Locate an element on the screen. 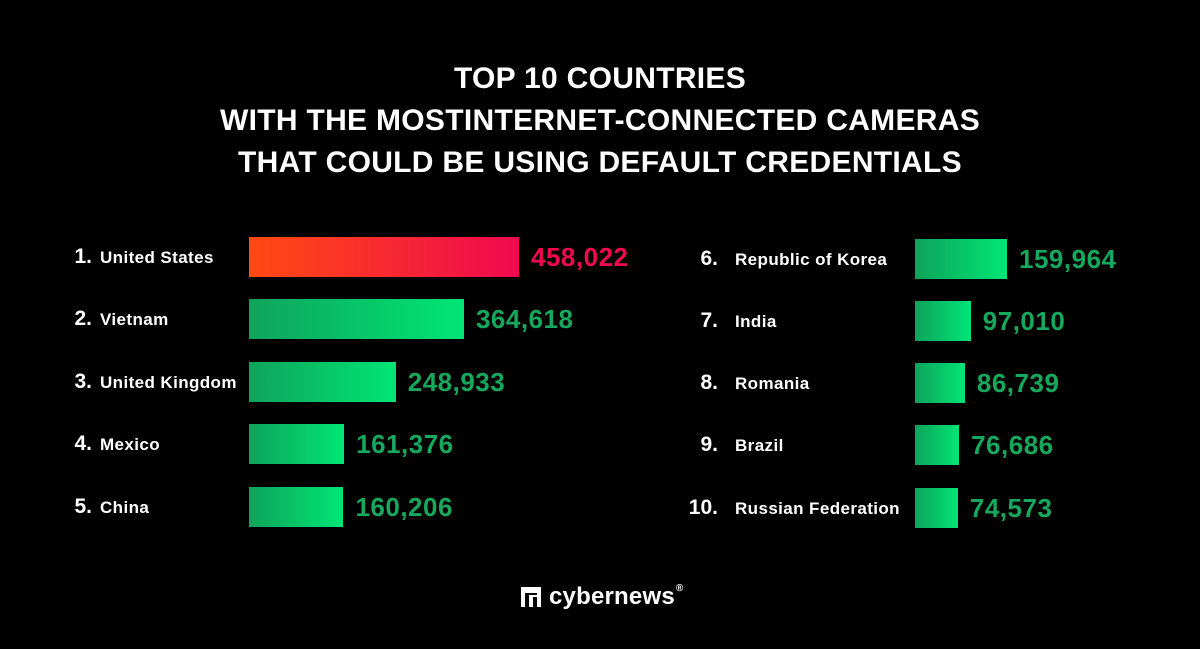 The image size is (1200, 649). rank-label: 3. is located at coordinates (83, 381).